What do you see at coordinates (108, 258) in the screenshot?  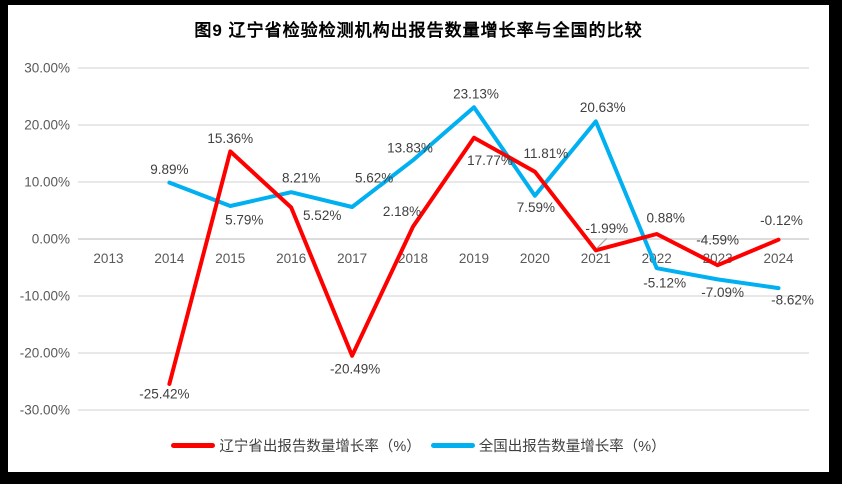 I see `x-tick-label: 2013` at bounding box center [108, 258].